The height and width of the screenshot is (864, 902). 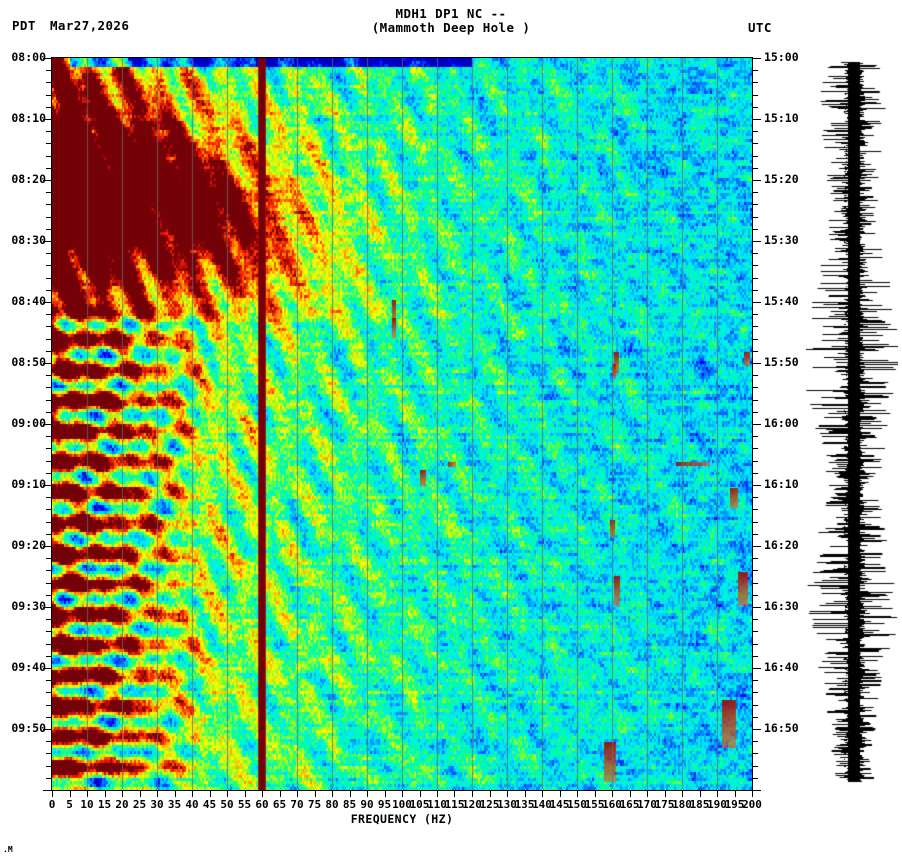 I want to click on seismogram-trace-canvas, so click(x=852, y=424).